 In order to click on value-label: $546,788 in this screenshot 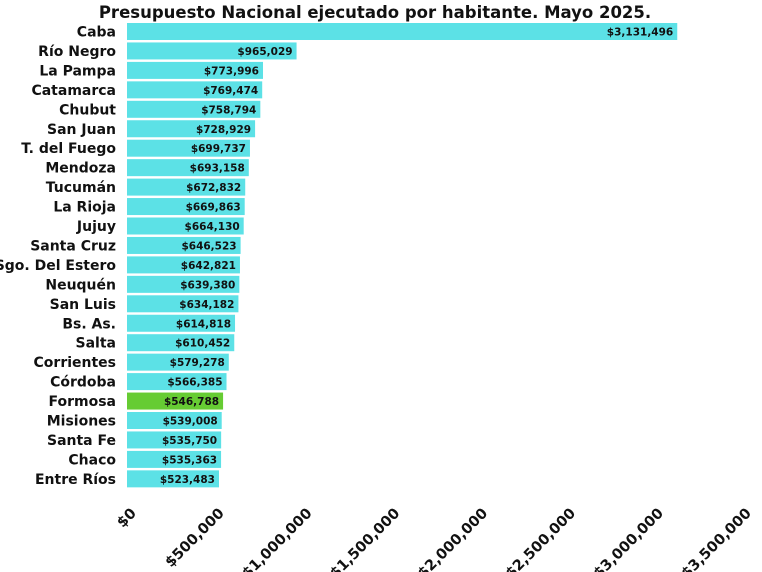, I will do `click(191, 402)`.